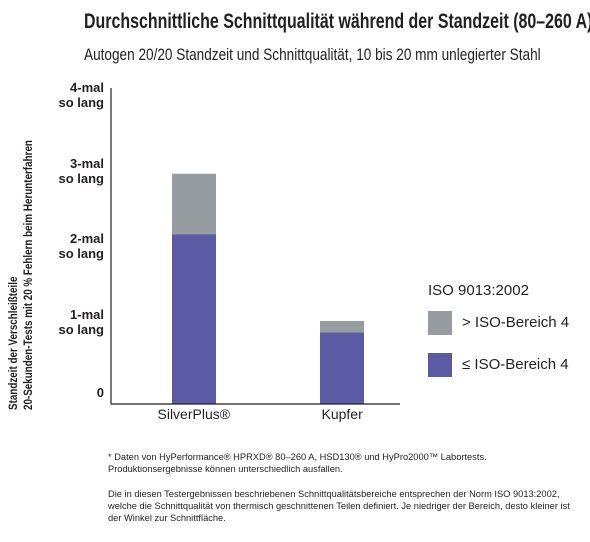 The width and height of the screenshot is (590, 542). What do you see at coordinates (194, 414) in the screenshot?
I see `x-tick-label: SilverPlus®` at bounding box center [194, 414].